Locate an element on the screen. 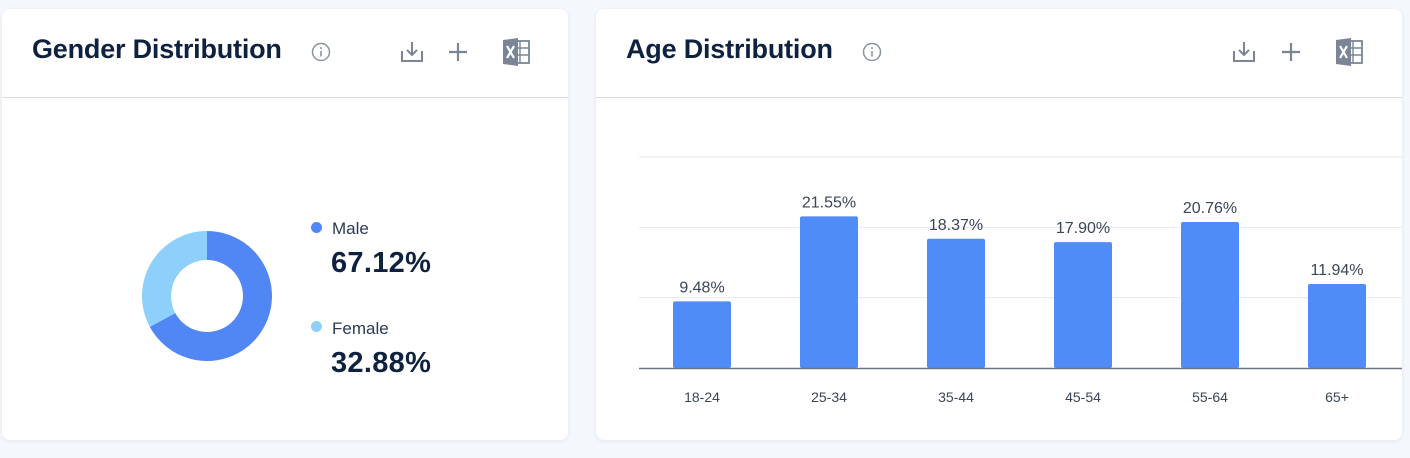 Image resolution: width=1410 pixels, height=458 pixels. bar-value-label: 20.76% is located at coordinates (1210, 208).